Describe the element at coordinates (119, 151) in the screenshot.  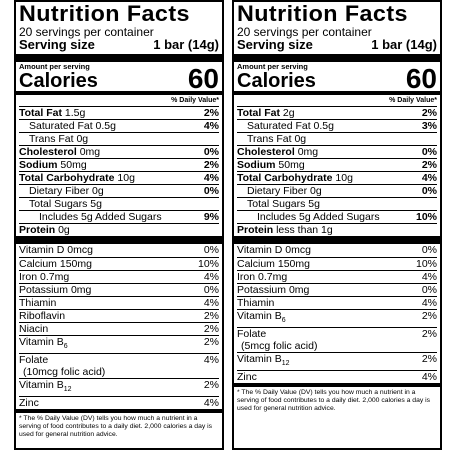
I see `nutrient-row-cholesterol: Cholesterol 0mg 0%` at that location.